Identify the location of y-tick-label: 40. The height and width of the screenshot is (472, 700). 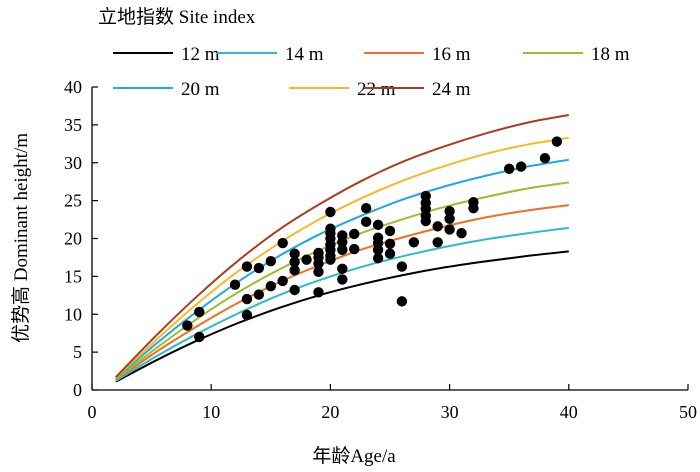
(73, 87).